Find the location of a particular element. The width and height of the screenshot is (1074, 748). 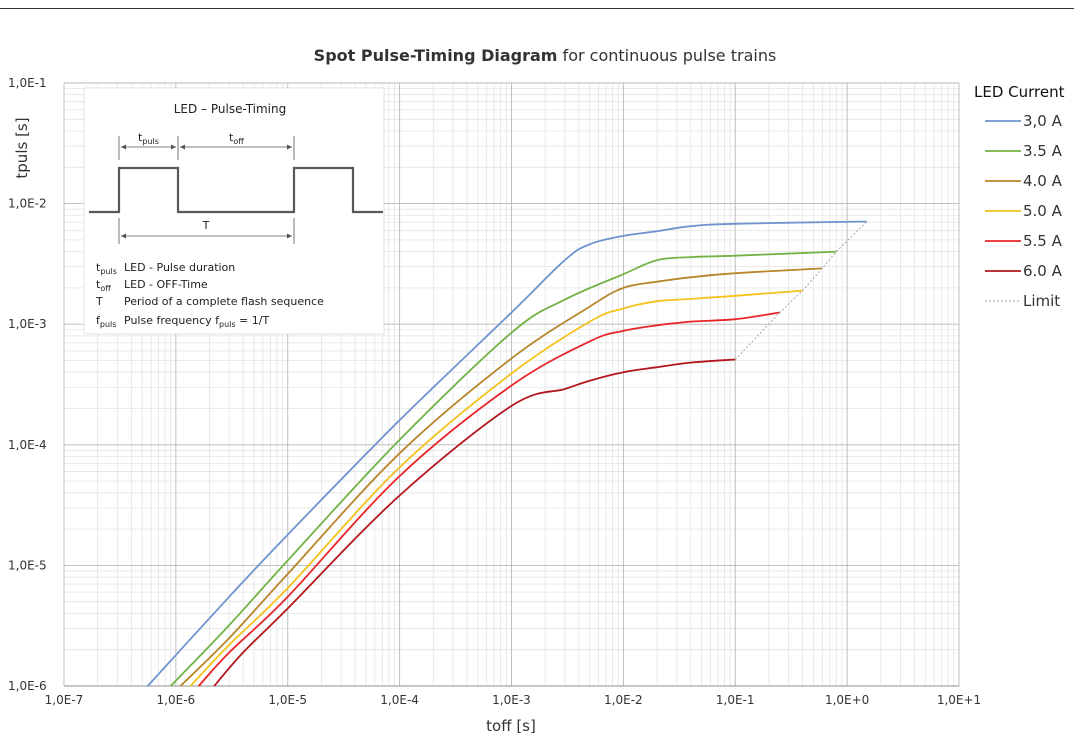

y-tick-label: 1,0E-4 is located at coordinates (27, 445).